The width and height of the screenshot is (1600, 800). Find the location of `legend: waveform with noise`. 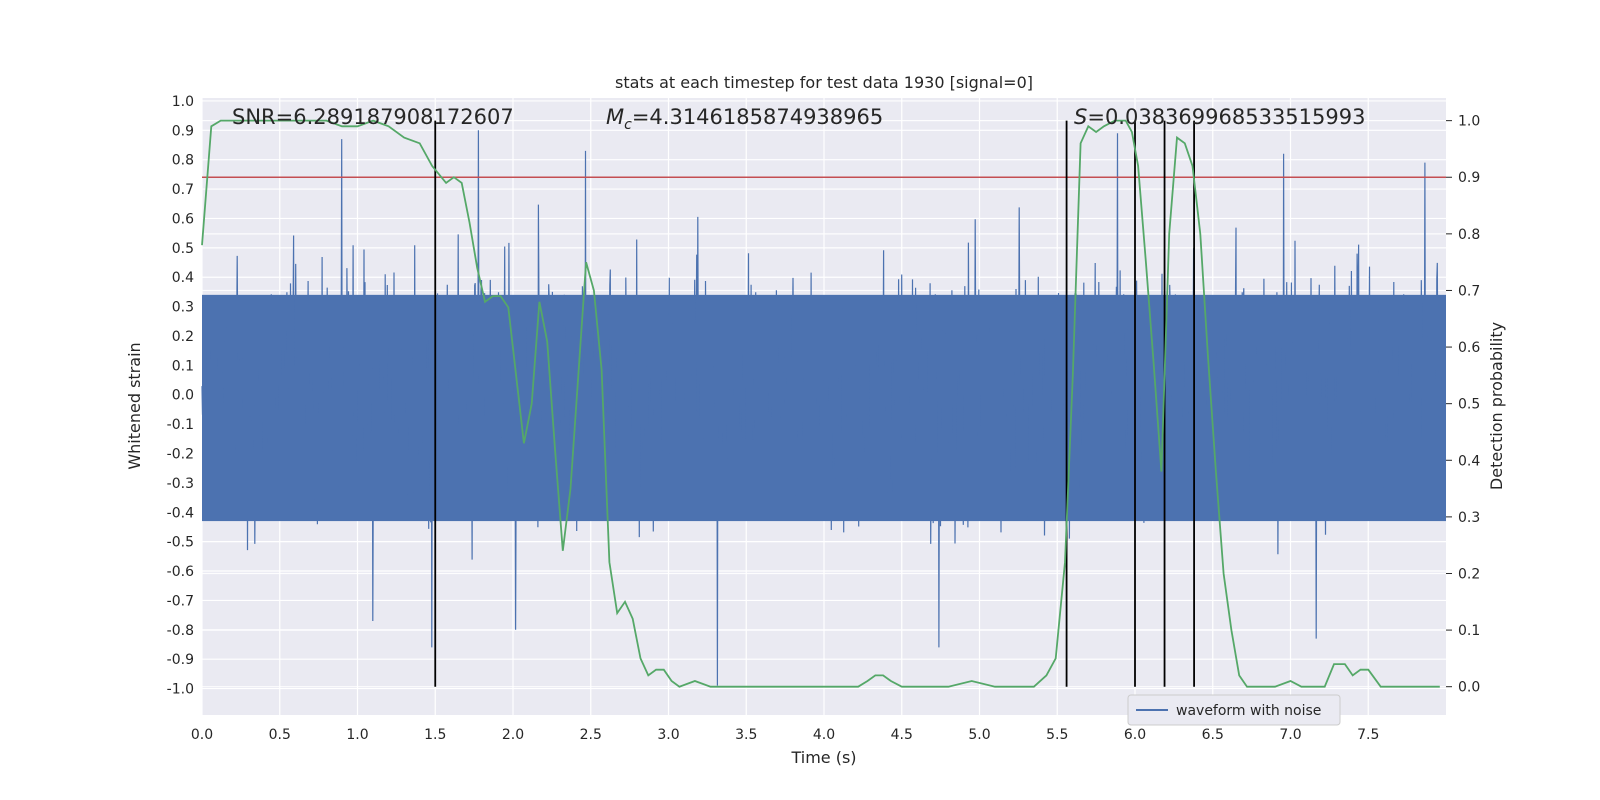

legend: waveform with noise is located at coordinates (1234, 710).